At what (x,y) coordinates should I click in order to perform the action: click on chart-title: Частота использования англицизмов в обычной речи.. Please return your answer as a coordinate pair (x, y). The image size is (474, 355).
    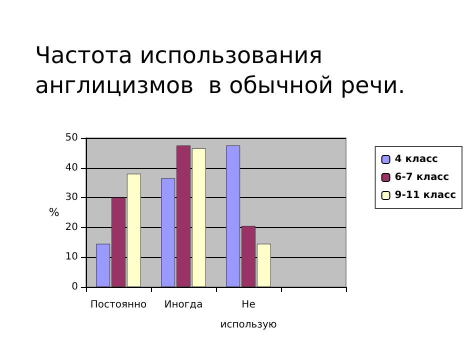
    Looking at the image, I should click on (220, 71).